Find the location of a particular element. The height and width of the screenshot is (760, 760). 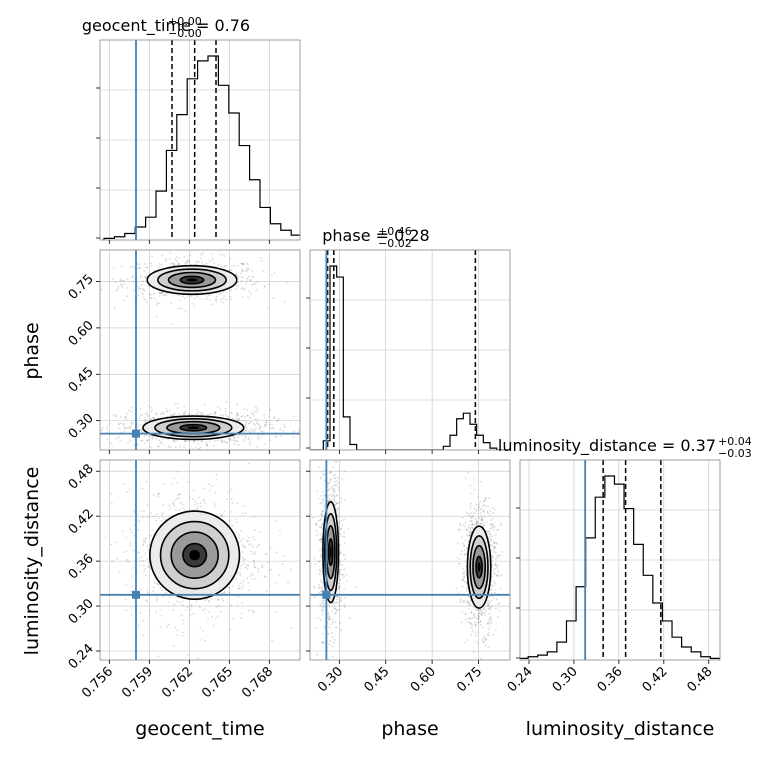

contour-line is located at coordinates (479, 567).